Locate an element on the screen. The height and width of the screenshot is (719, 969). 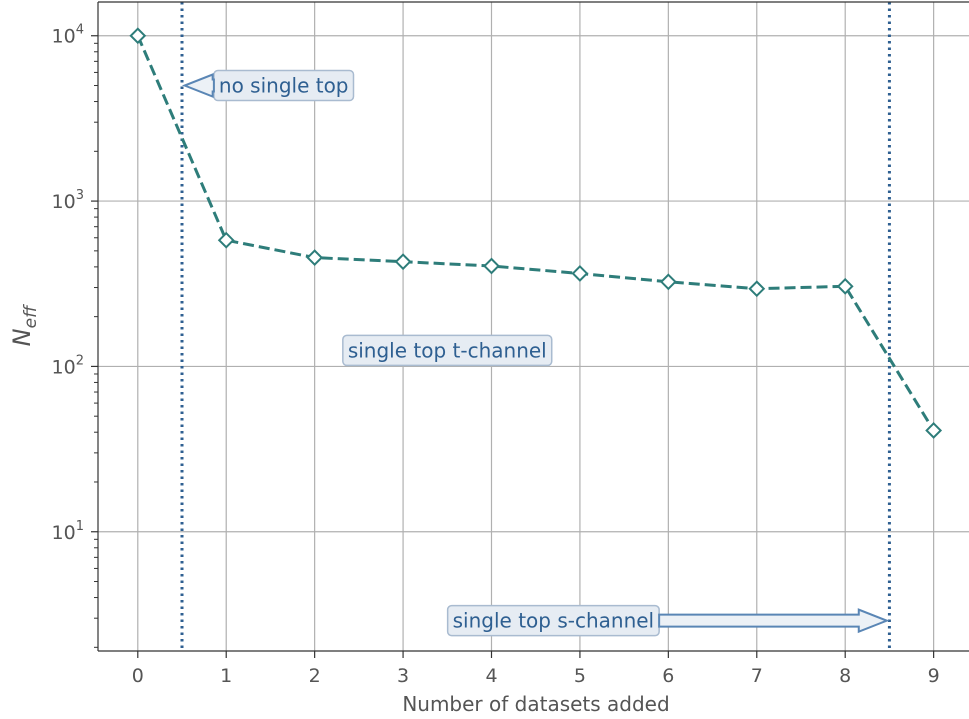
x-tick-label: 7 is located at coordinates (757, 676).